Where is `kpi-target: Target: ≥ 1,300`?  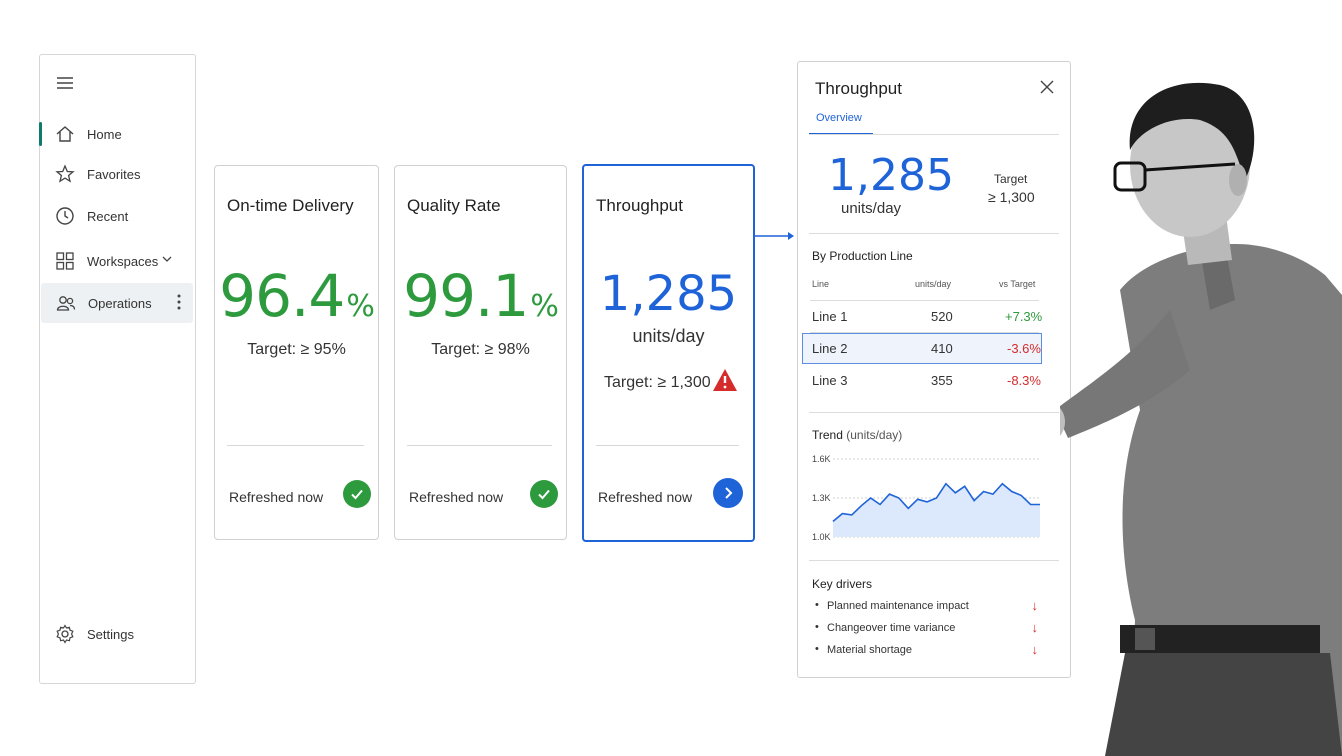
kpi-target: Target: ≥ 1,300 is located at coordinates (657, 382).